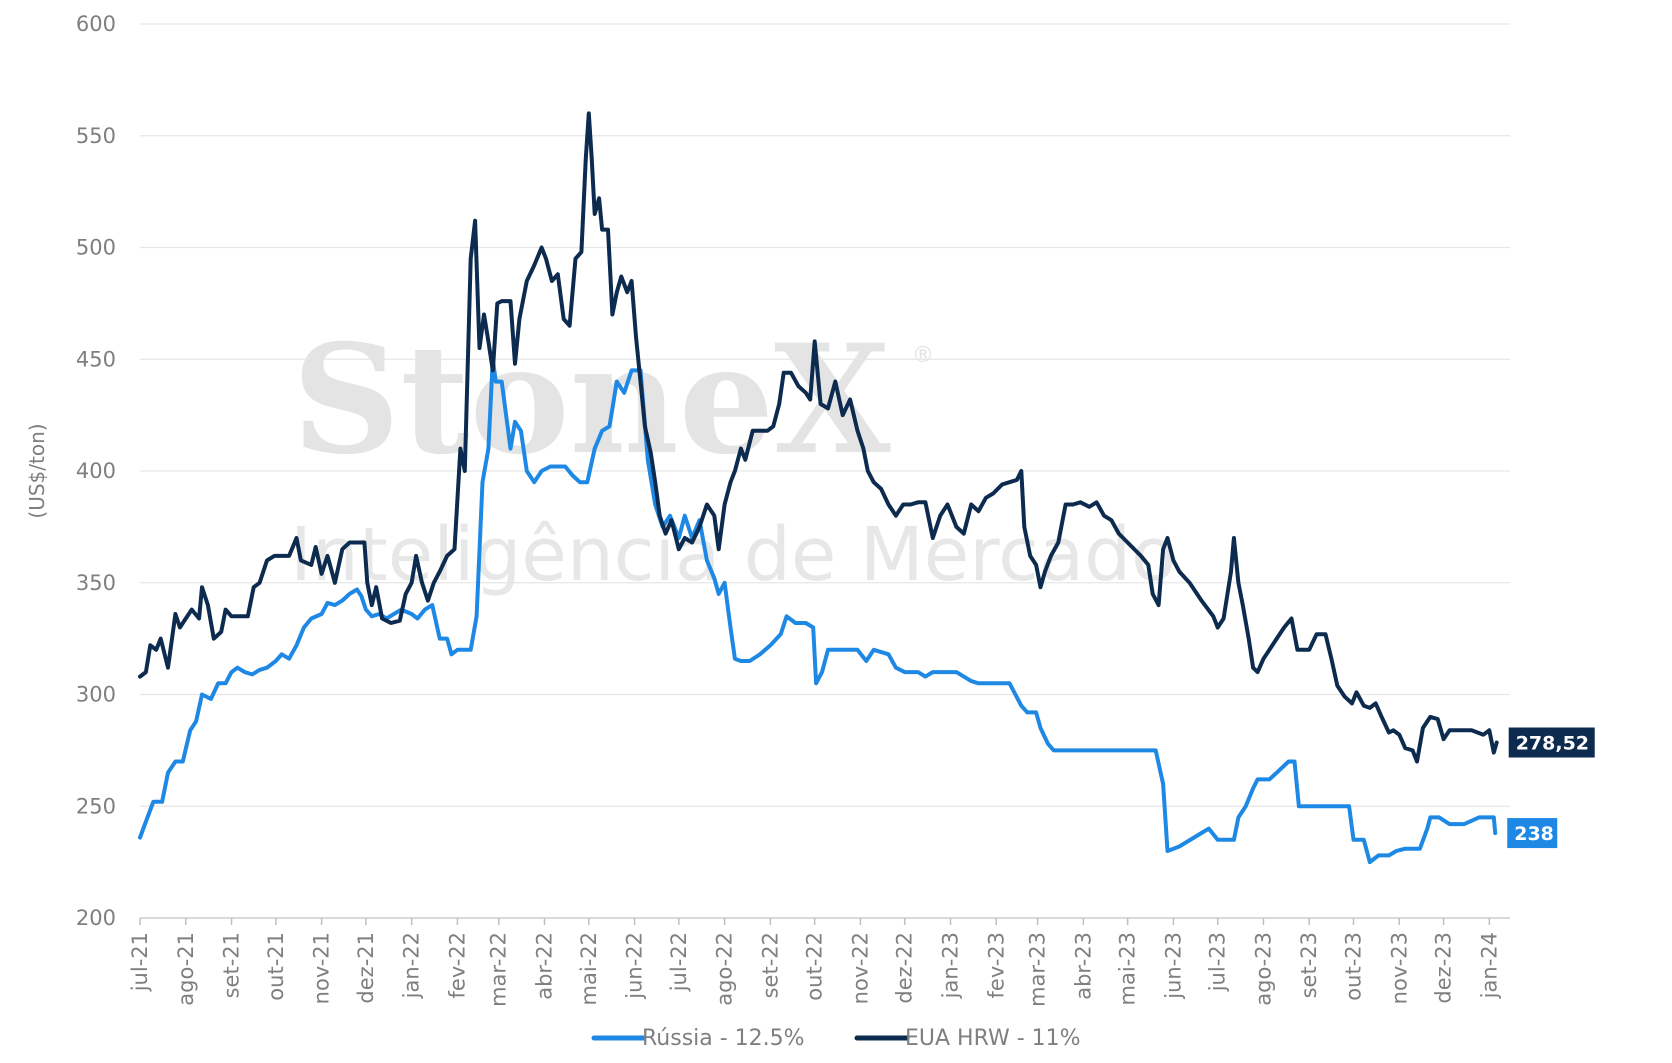 This screenshot has height=1063, width=1672. I want to click on x-tick-label: dez-22, so click(905, 968).